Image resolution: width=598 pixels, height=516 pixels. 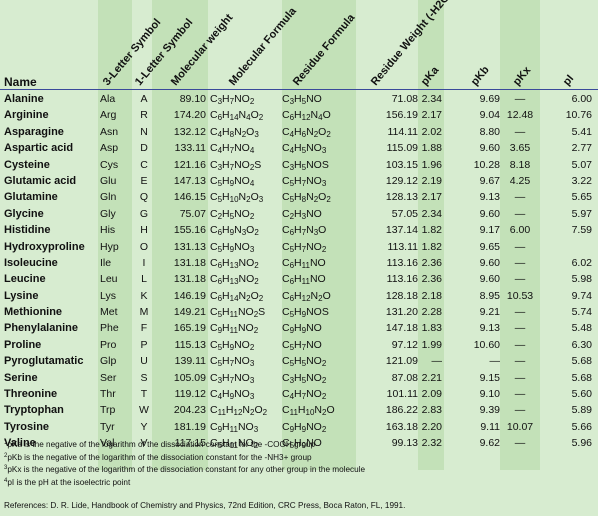 What do you see at coordinates (24, 213) in the screenshot?
I see `cell-name: Glycine` at bounding box center [24, 213].